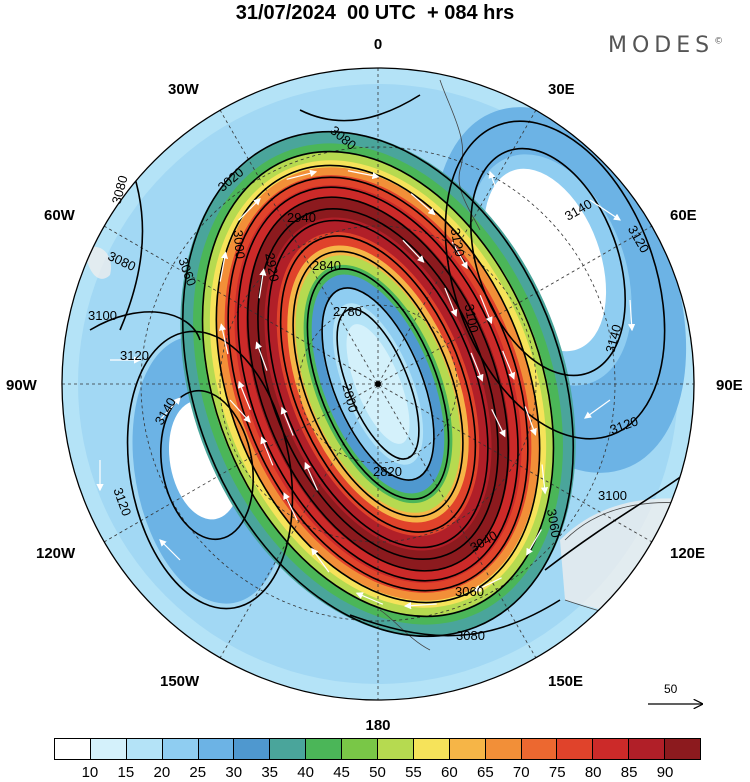 This screenshot has width=750, height=782. I want to click on colorbar-tick-label: 65, so click(485, 772).